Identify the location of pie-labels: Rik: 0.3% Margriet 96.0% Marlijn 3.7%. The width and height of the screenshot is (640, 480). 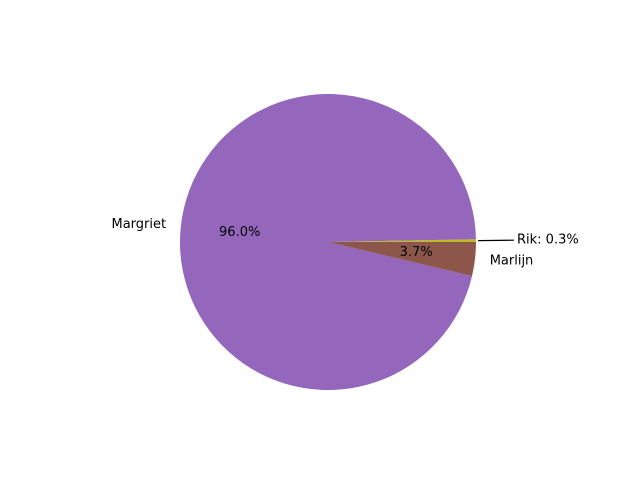
(344, 242).